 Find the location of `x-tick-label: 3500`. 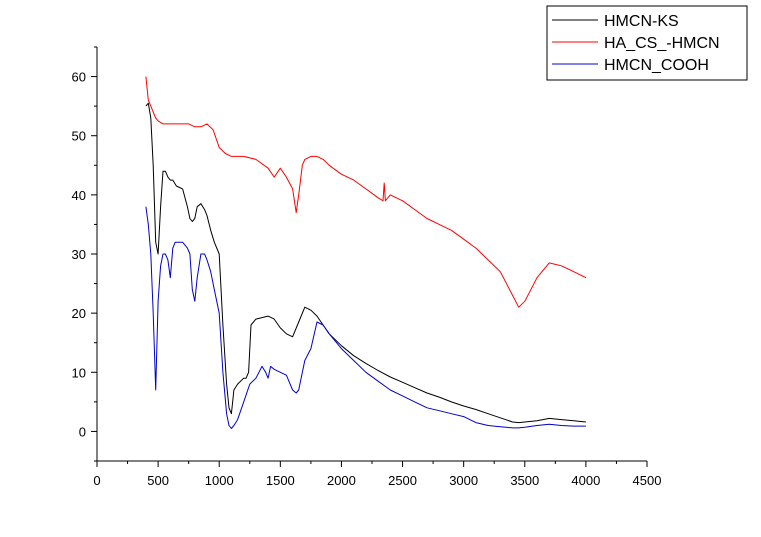

x-tick-label: 3500 is located at coordinates (524, 480).